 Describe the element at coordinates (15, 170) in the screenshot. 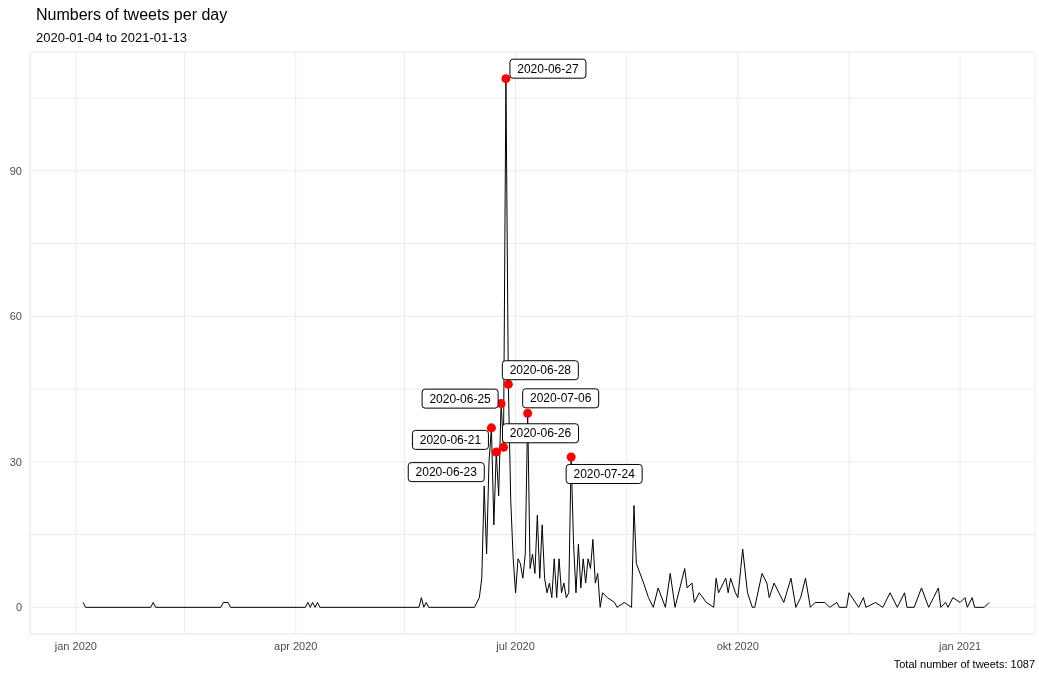

I see `y-tick-label: 90` at that location.